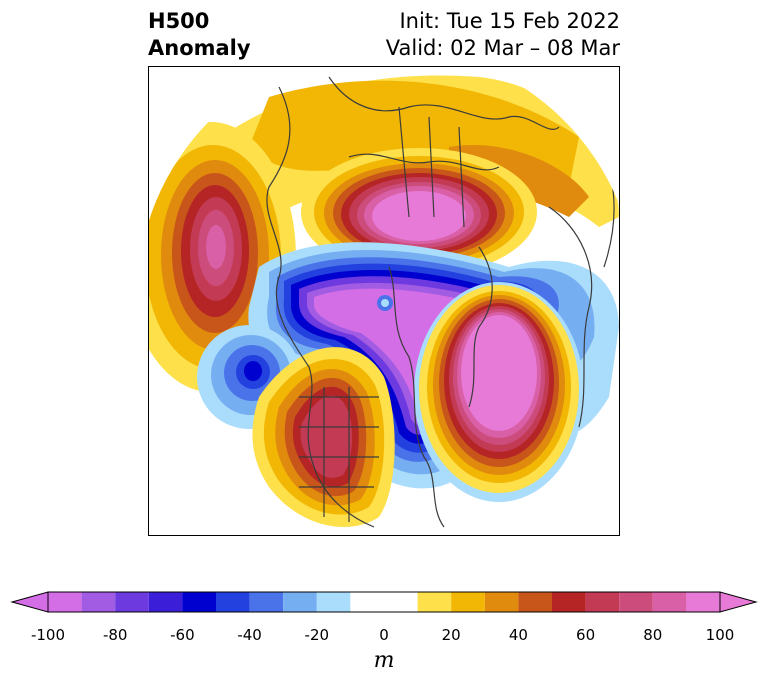 This screenshot has width=768, height=686. I want to click on valid-range: Valid: 02 Mar – 08 Mar, so click(502, 48).